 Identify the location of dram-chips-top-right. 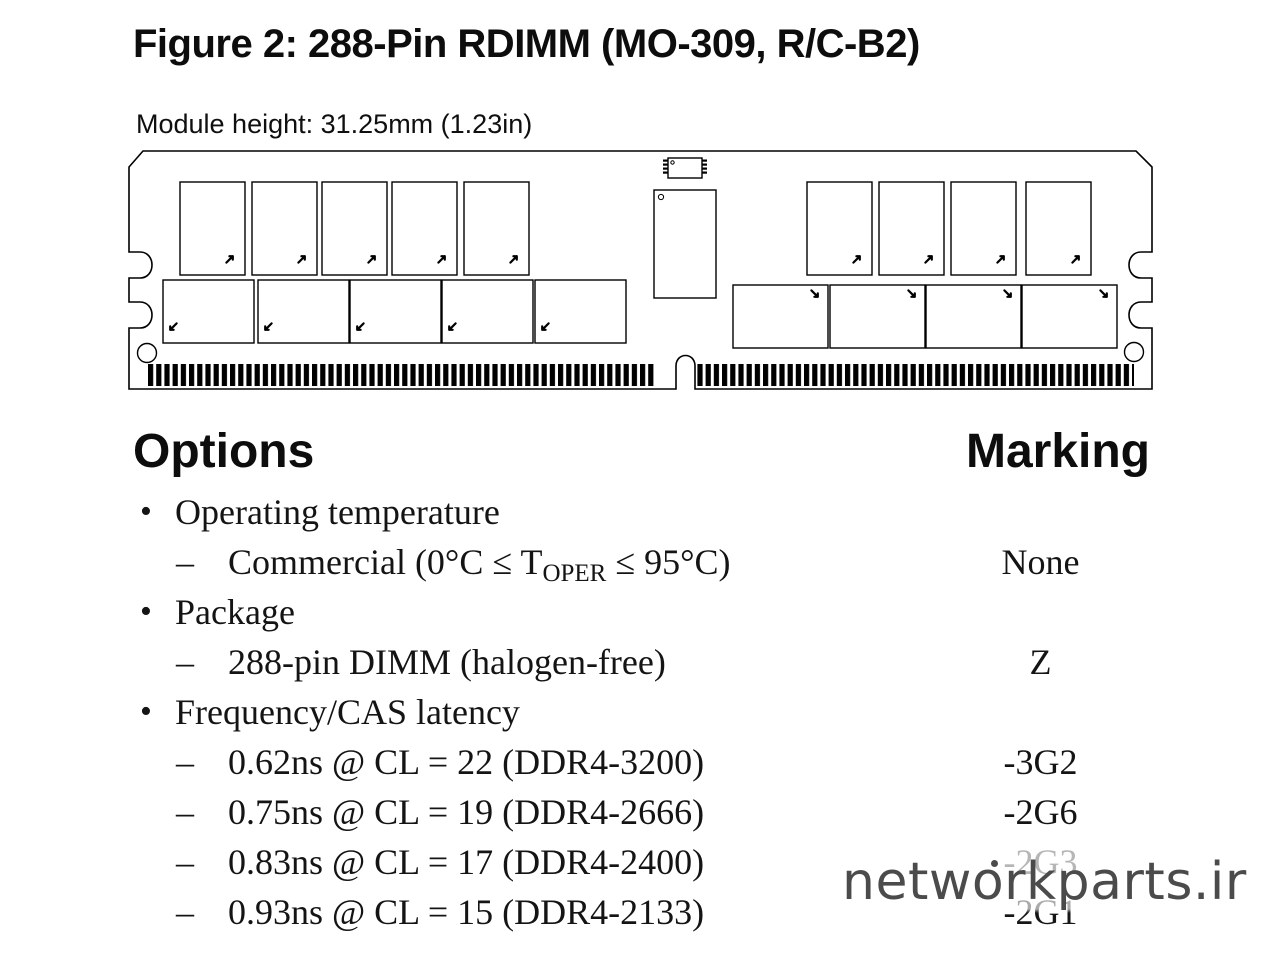
(949, 228).